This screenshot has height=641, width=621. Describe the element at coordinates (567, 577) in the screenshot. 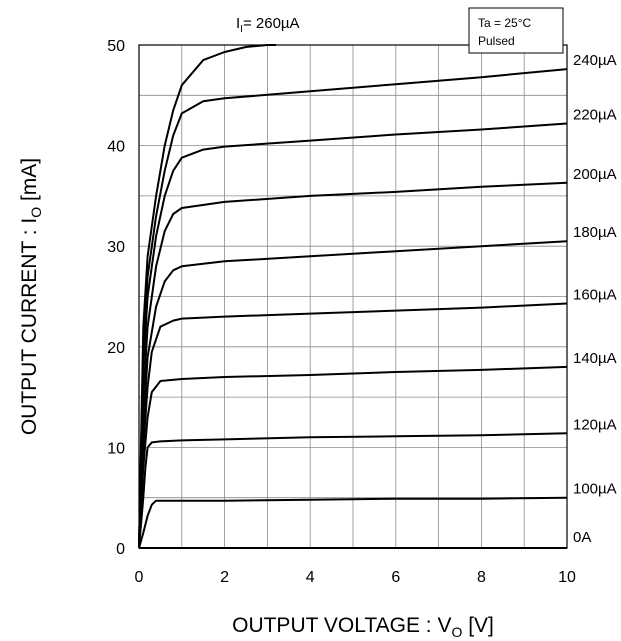

I see `x-tick-label: 10` at that location.